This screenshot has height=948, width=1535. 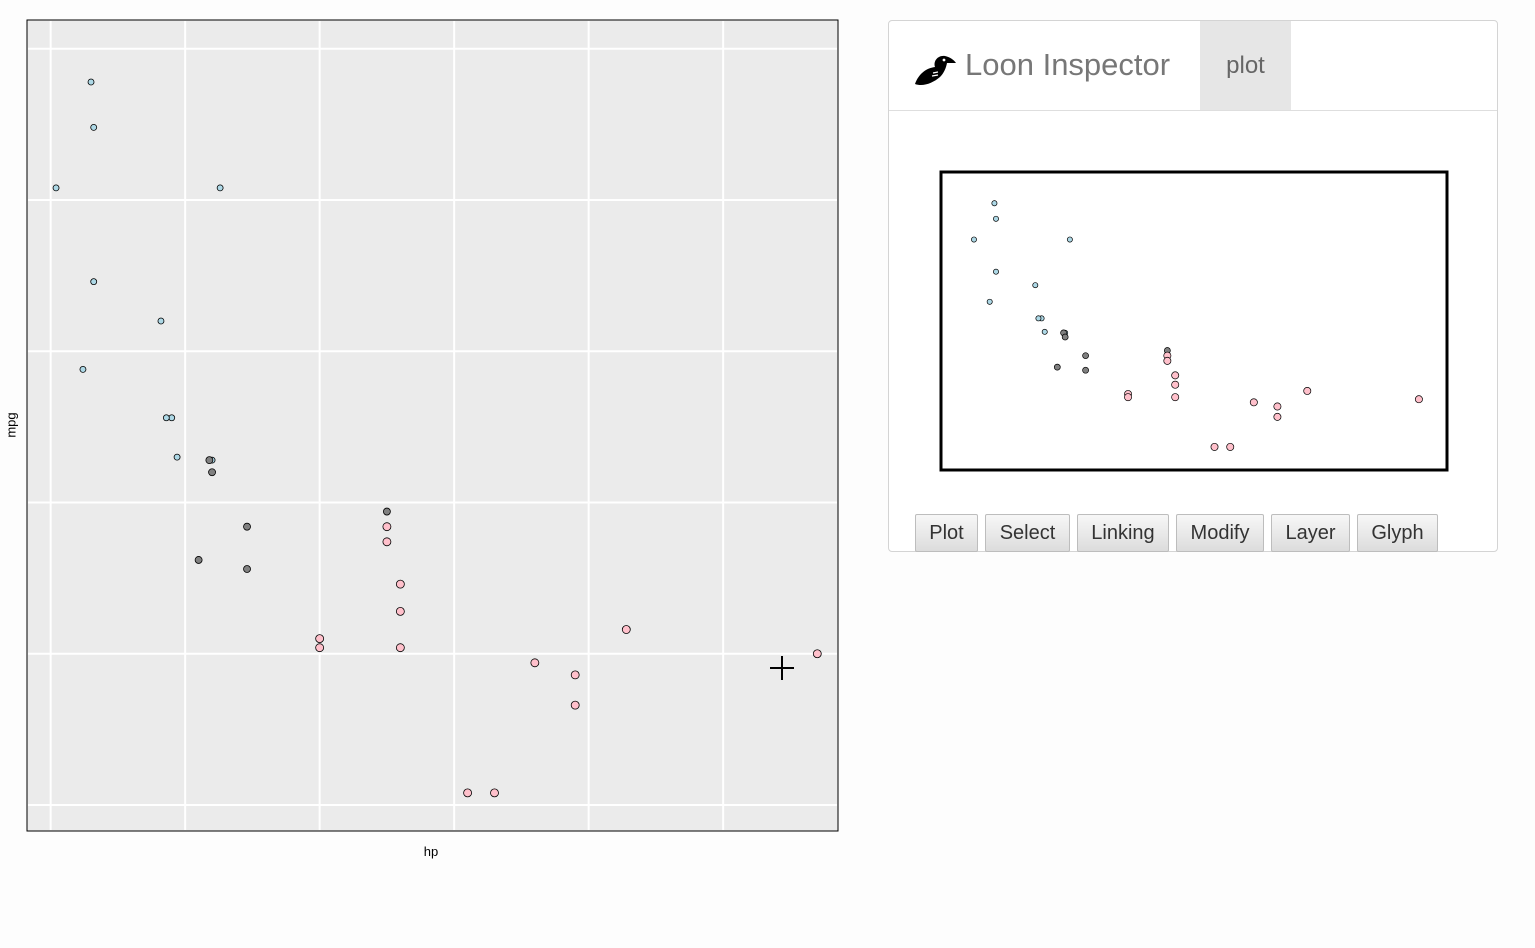 I want to click on world-view-miniplot, so click(x=1194, y=321).